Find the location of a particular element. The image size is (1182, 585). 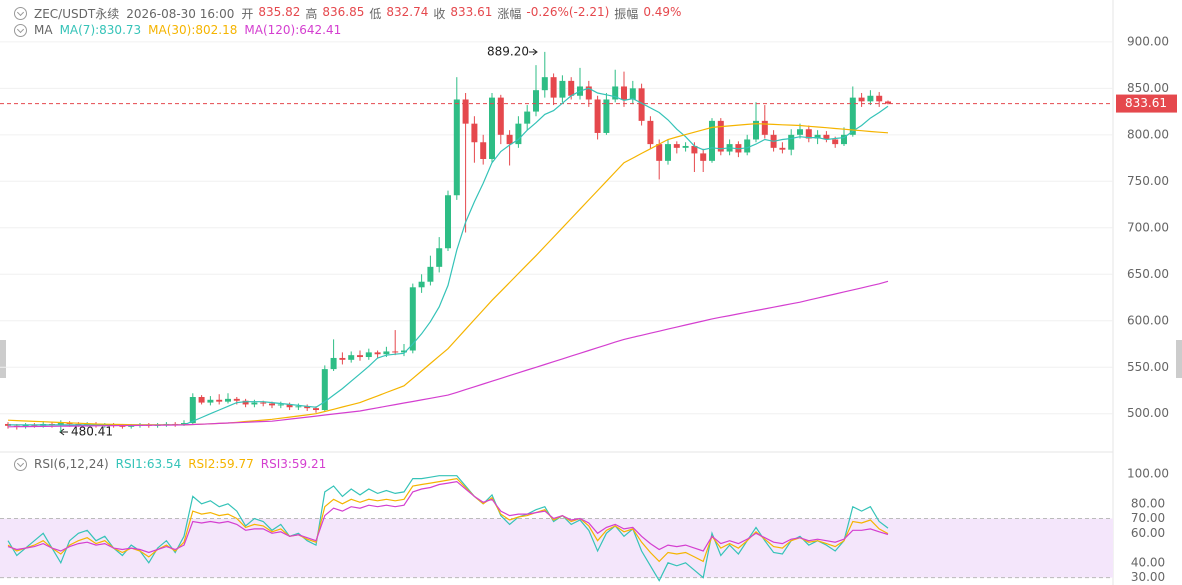

rsi-band is located at coordinates (556, 548).